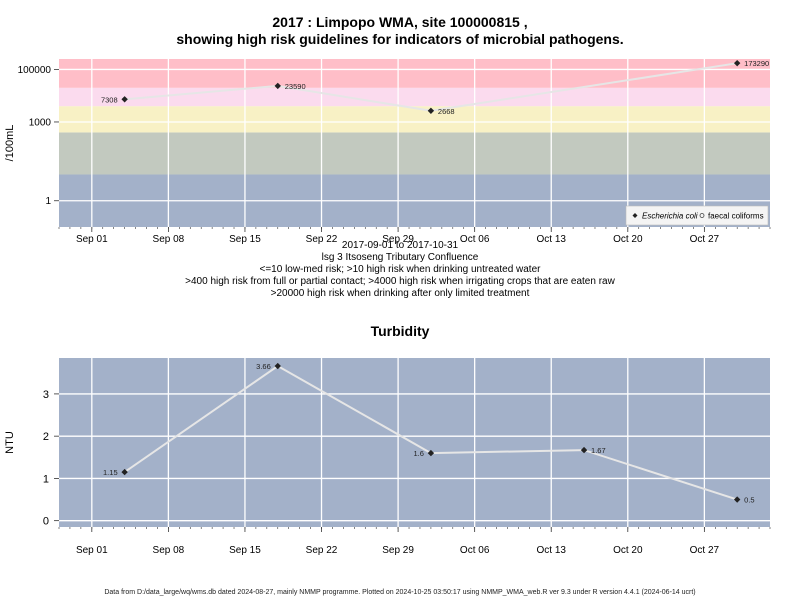 This screenshot has width=800, height=600. I want to click on chart1-xtick-label-6: Oct 06, so click(475, 239).